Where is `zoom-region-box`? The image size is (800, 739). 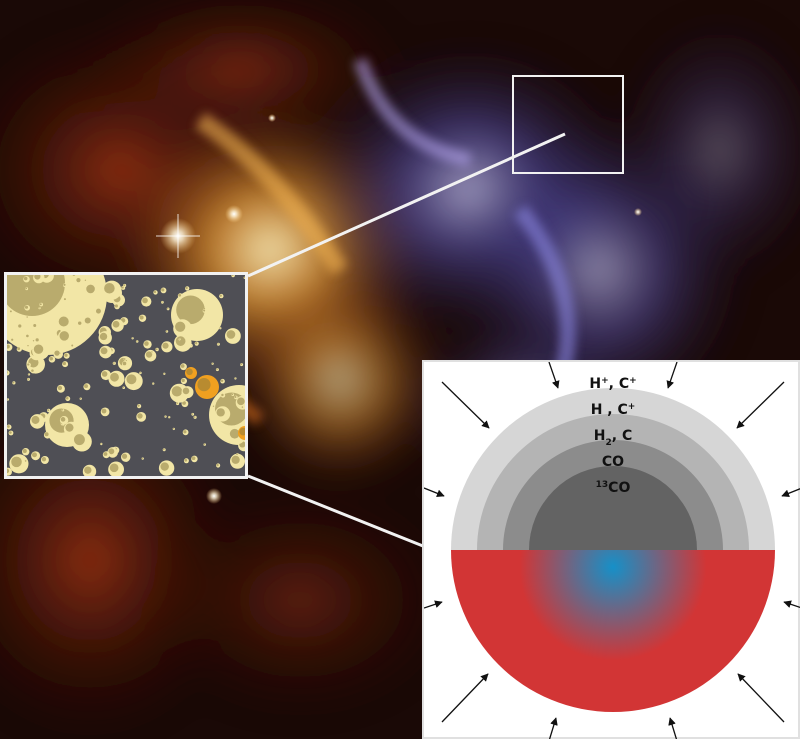
zoom-region-box is located at coordinates (568, 124).